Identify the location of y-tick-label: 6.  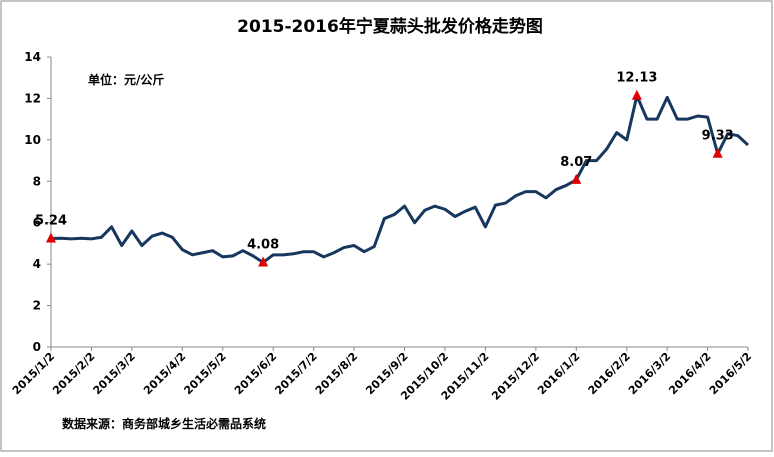
(37, 223).